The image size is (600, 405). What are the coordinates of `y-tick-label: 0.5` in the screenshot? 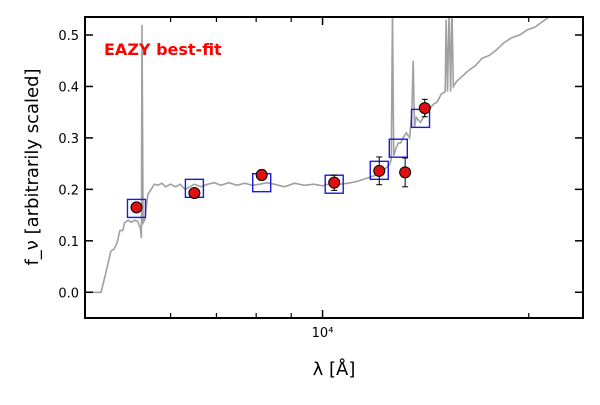 It's located at (68, 36).